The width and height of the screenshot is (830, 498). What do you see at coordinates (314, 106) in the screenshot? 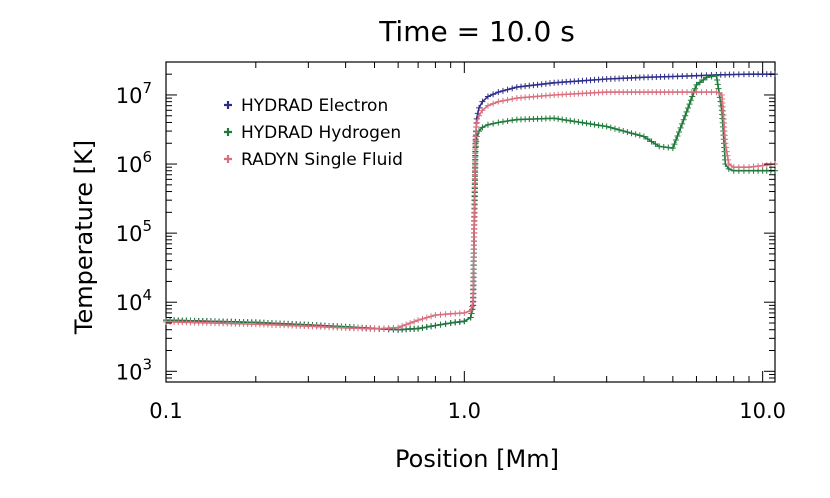
I see `legend-label: HYDRAD Electron` at bounding box center [314, 106].